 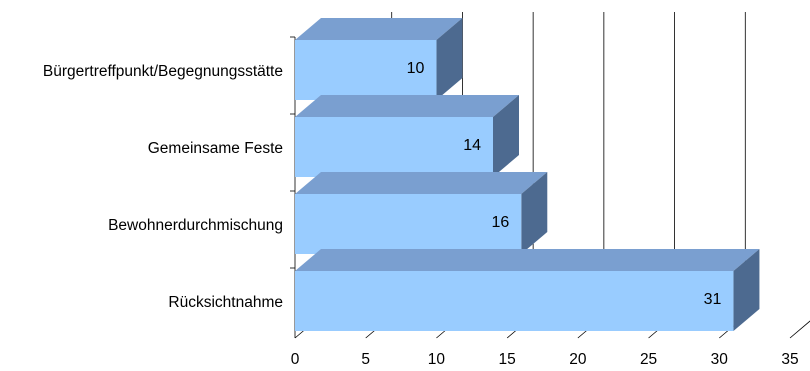 I want to click on bar-group: 16, so click(x=421, y=213).